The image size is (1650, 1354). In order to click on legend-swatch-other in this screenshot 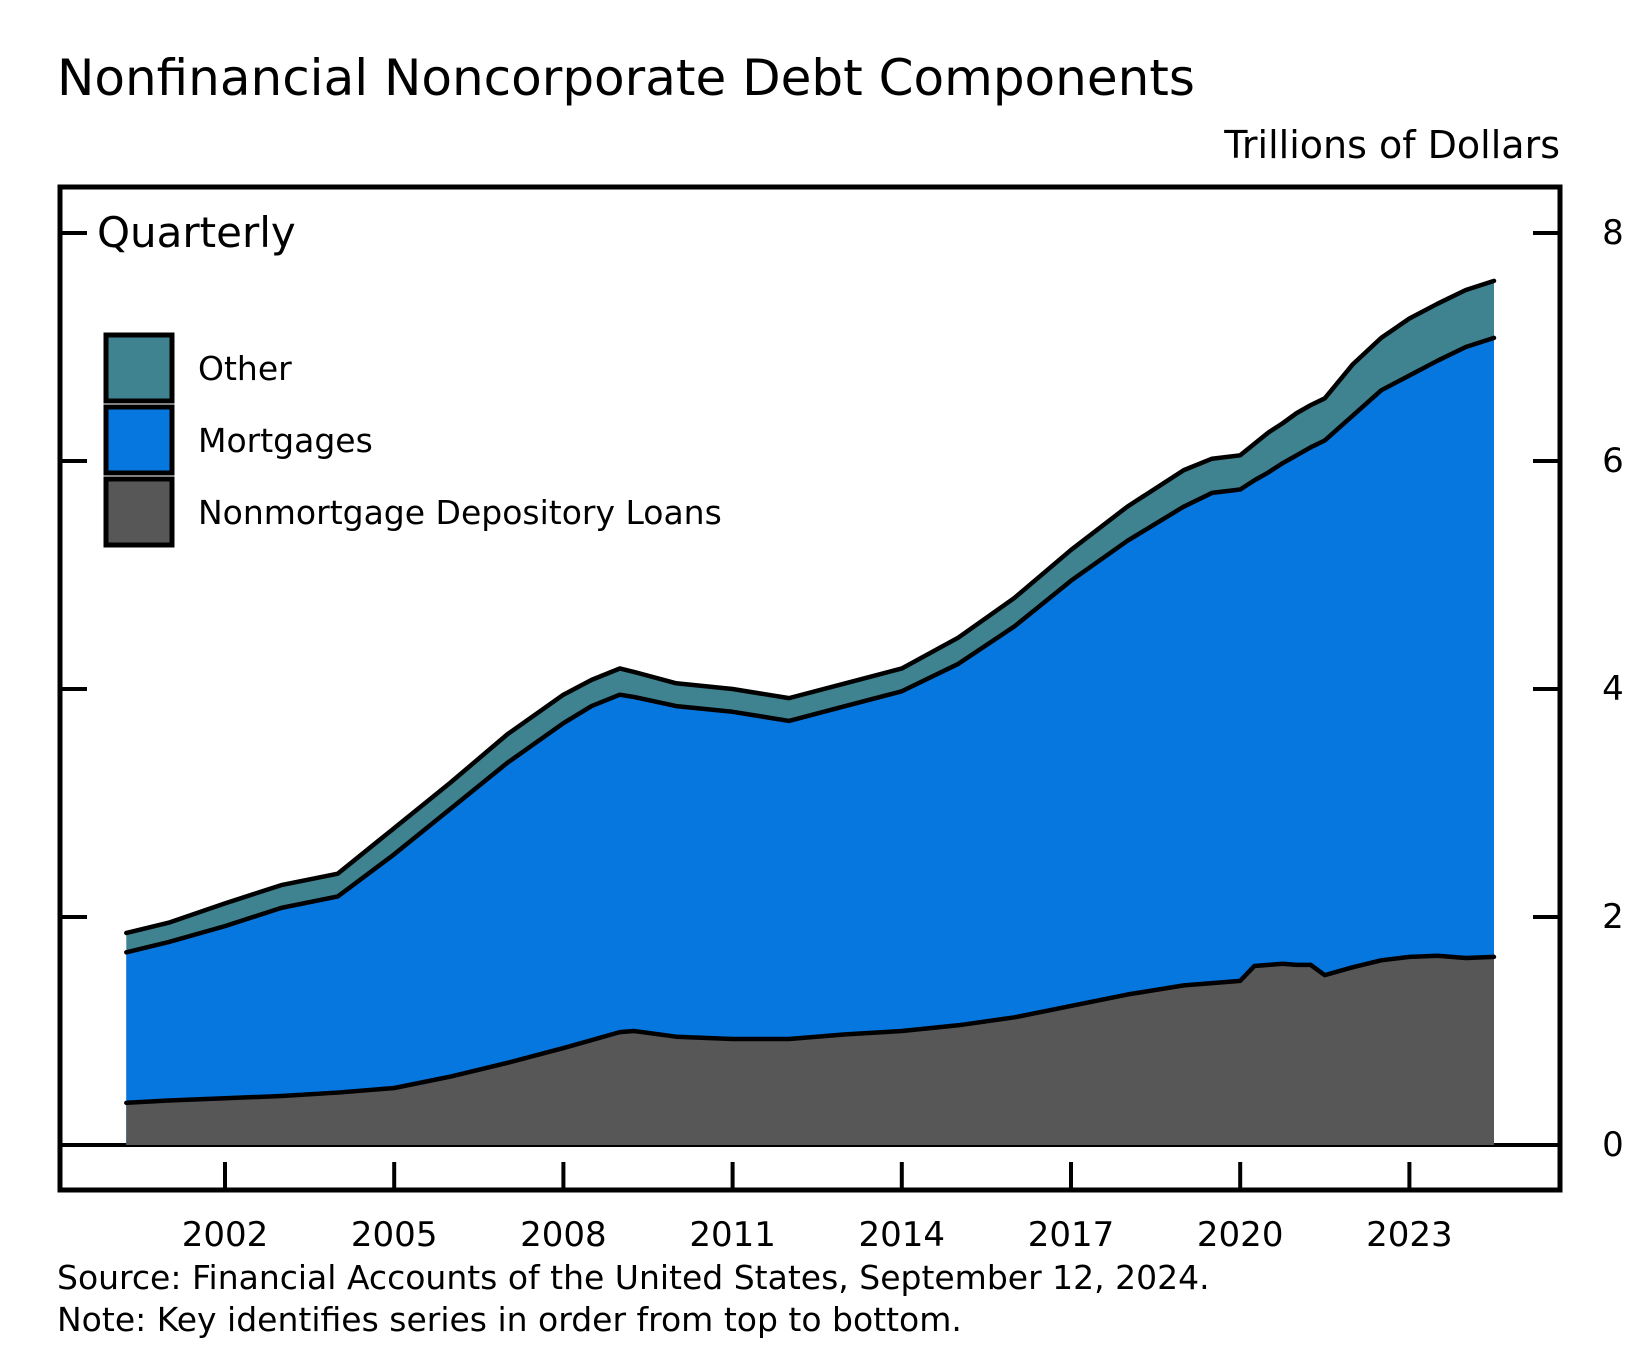, I will do `click(139, 368)`.